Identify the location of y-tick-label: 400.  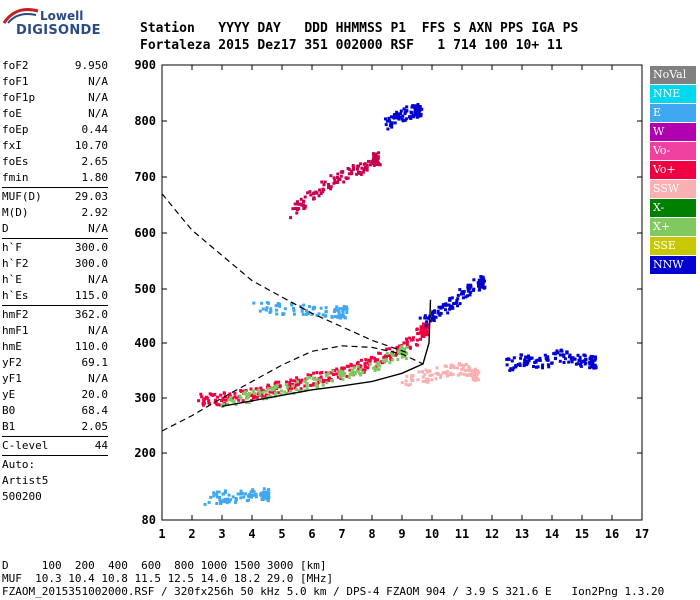
(145, 343).